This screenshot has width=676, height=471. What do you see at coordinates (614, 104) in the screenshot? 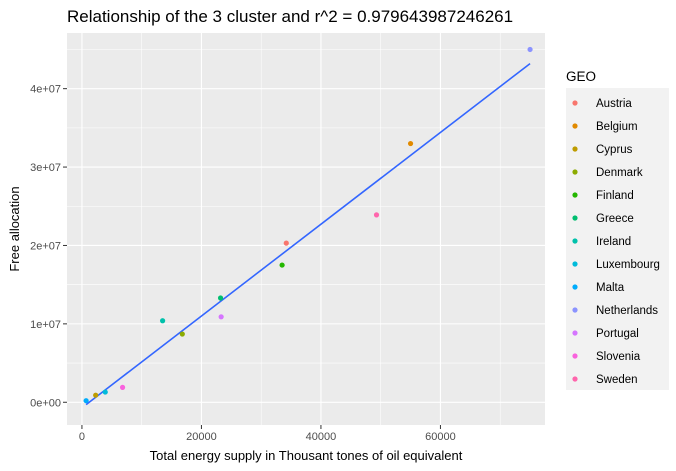
I see `legend-label-austria: Austria` at bounding box center [614, 104].